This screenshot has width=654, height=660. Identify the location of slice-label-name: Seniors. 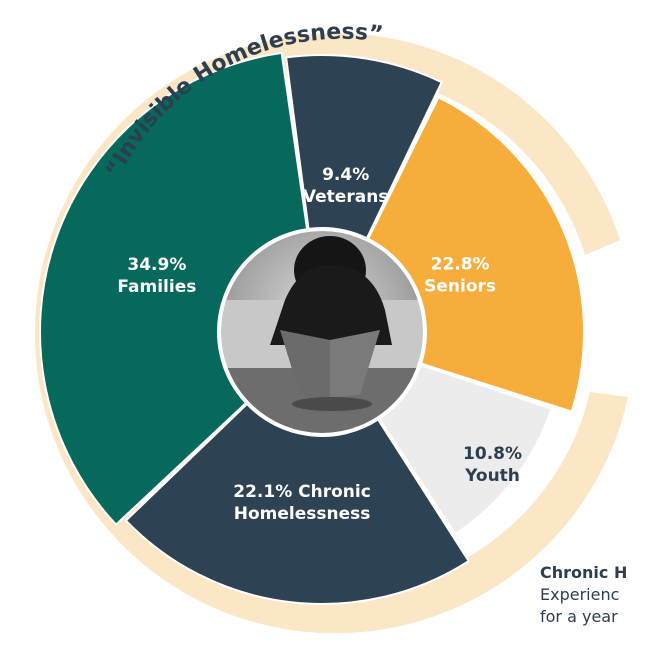
(460, 286).